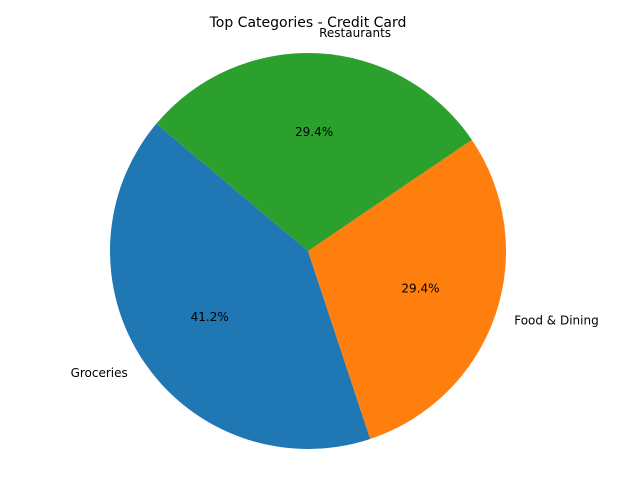 The width and height of the screenshot is (640, 480). What do you see at coordinates (99, 373) in the screenshot?
I see `slice-category-label: Groceries` at bounding box center [99, 373].